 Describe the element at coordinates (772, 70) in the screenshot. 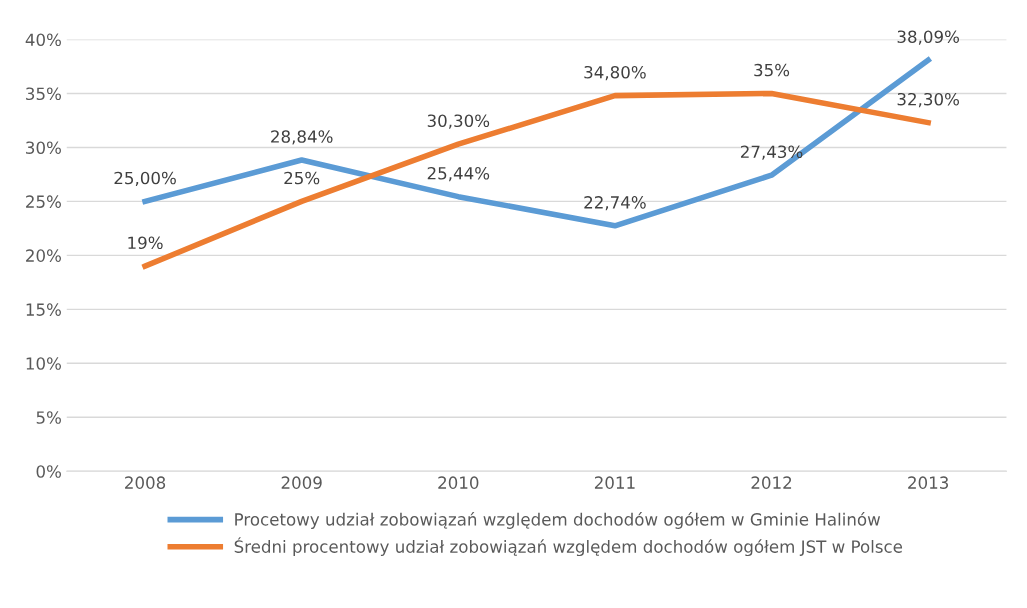

I see `data-label: 35%` at that location.